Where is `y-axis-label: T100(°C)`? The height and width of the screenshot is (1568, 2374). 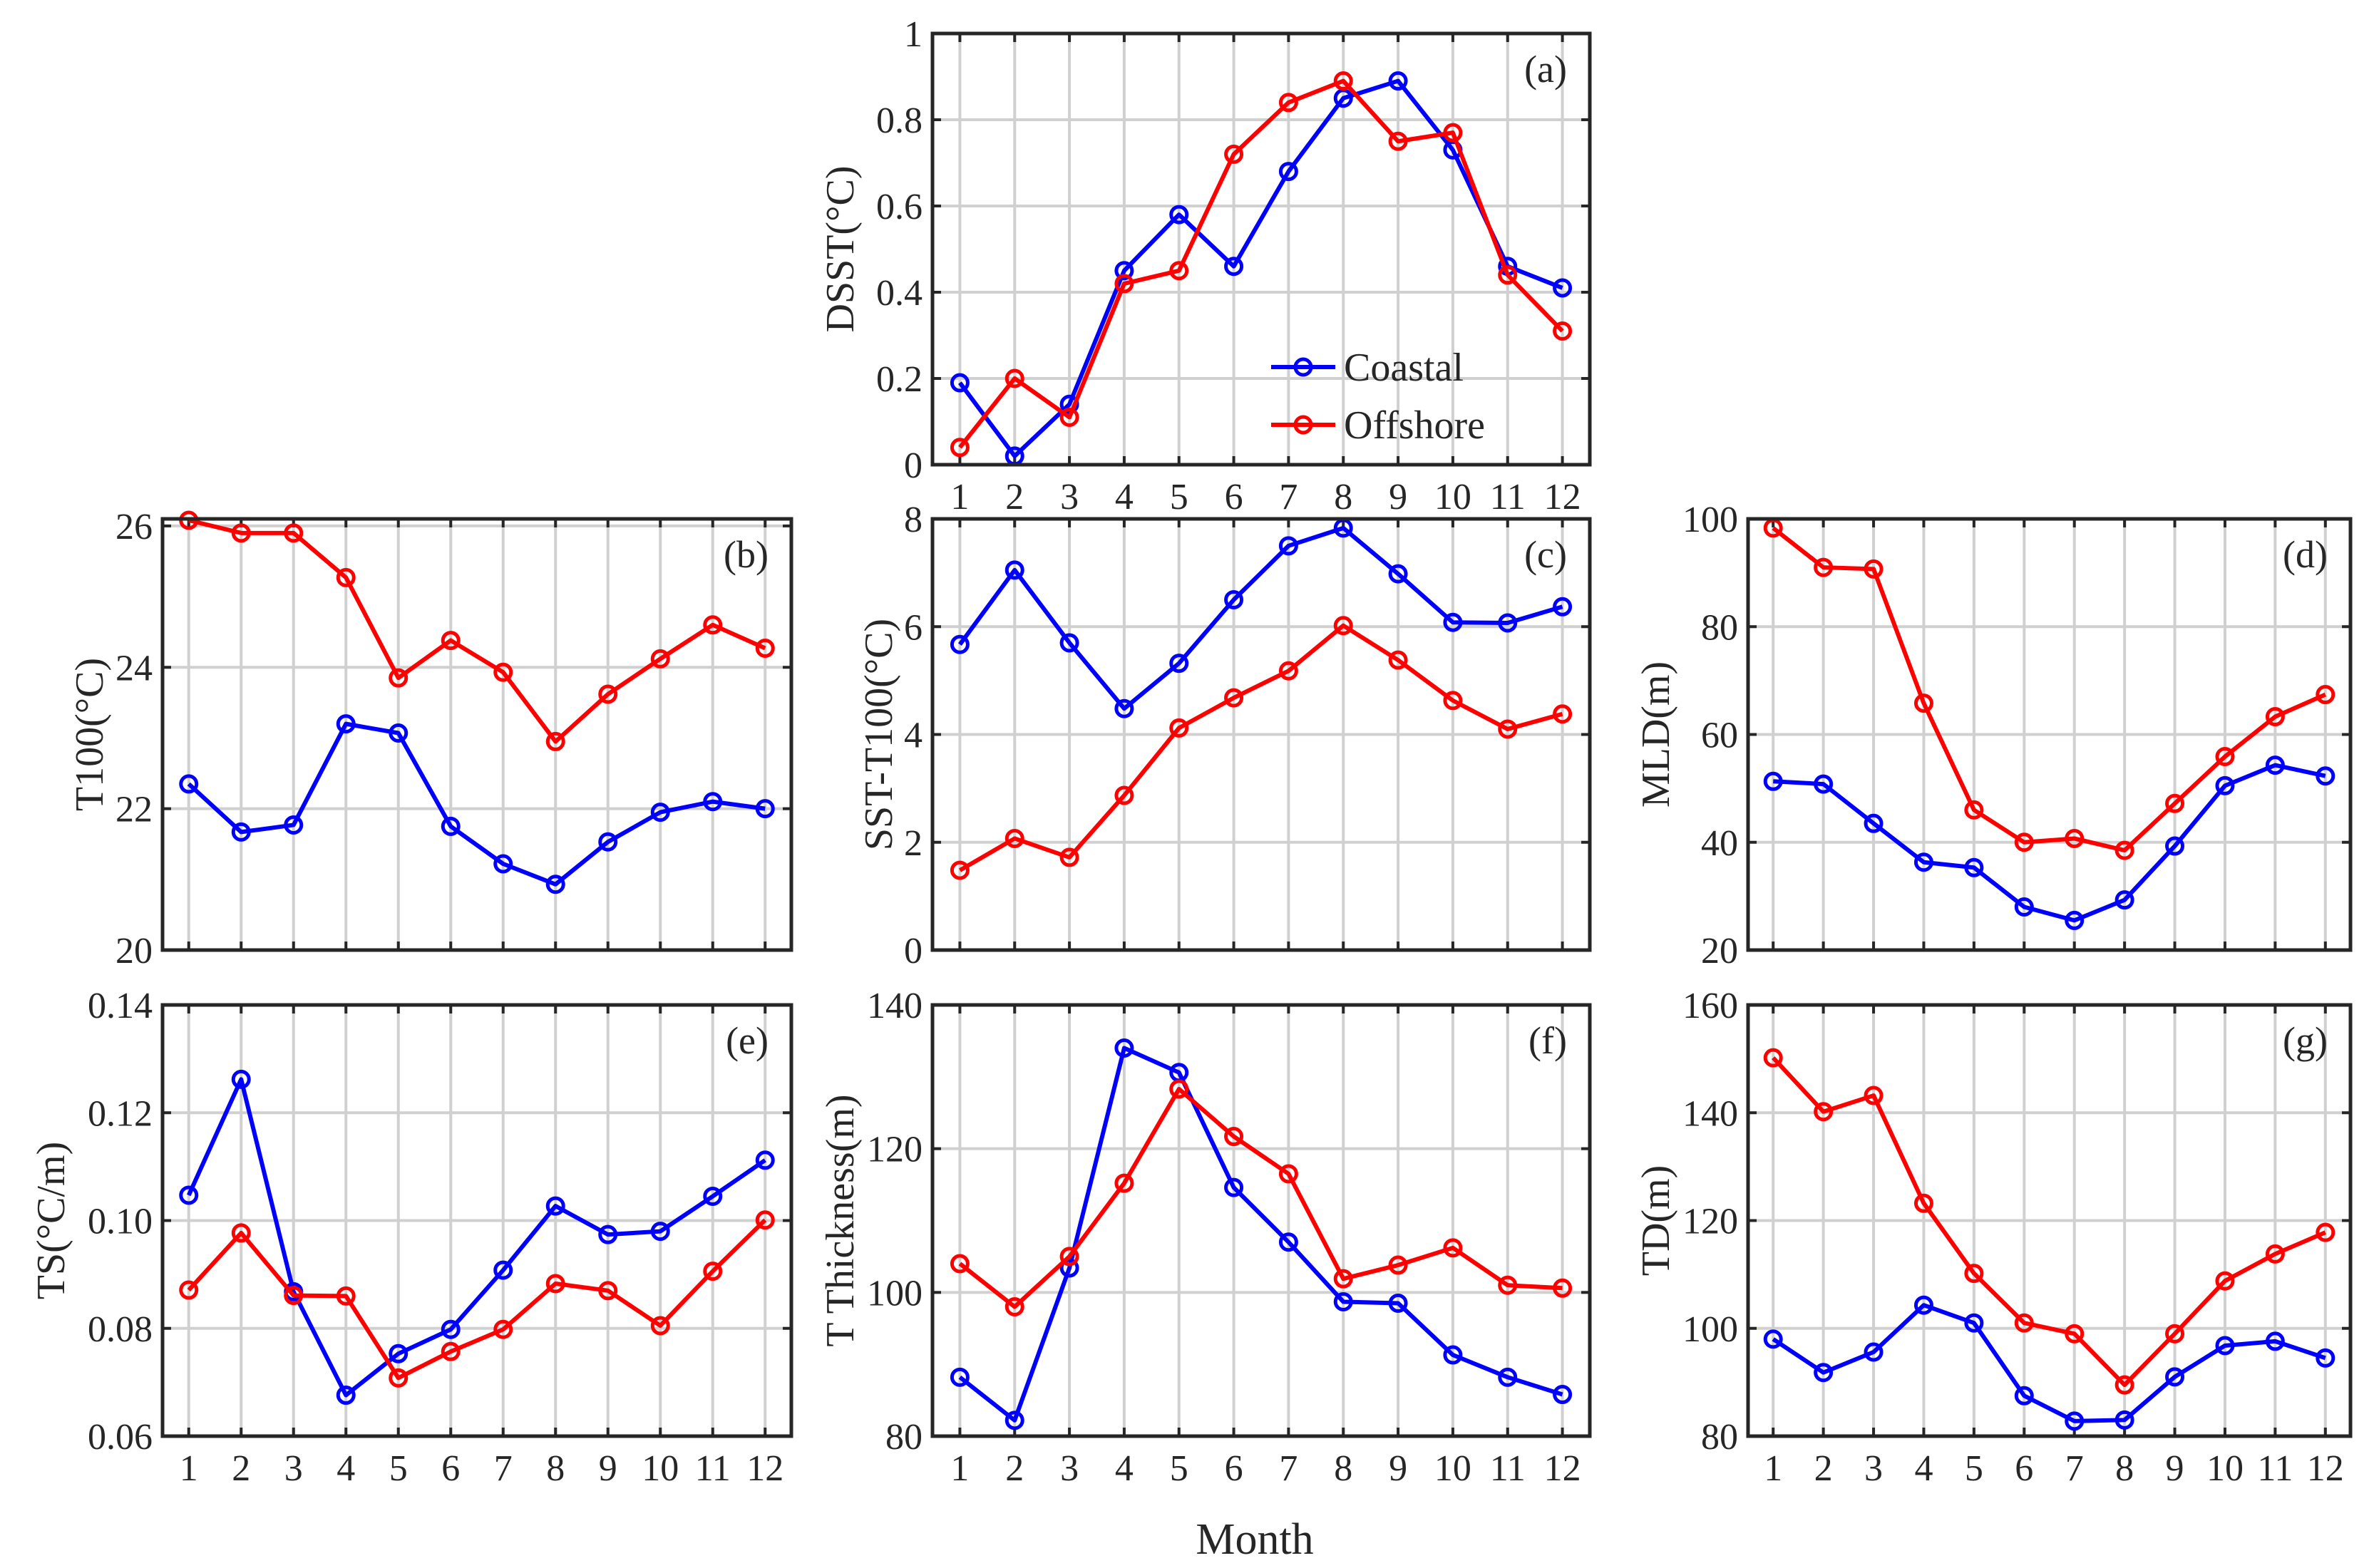
y-axis-label: T100(°C) is located at coordinates (90, 735).